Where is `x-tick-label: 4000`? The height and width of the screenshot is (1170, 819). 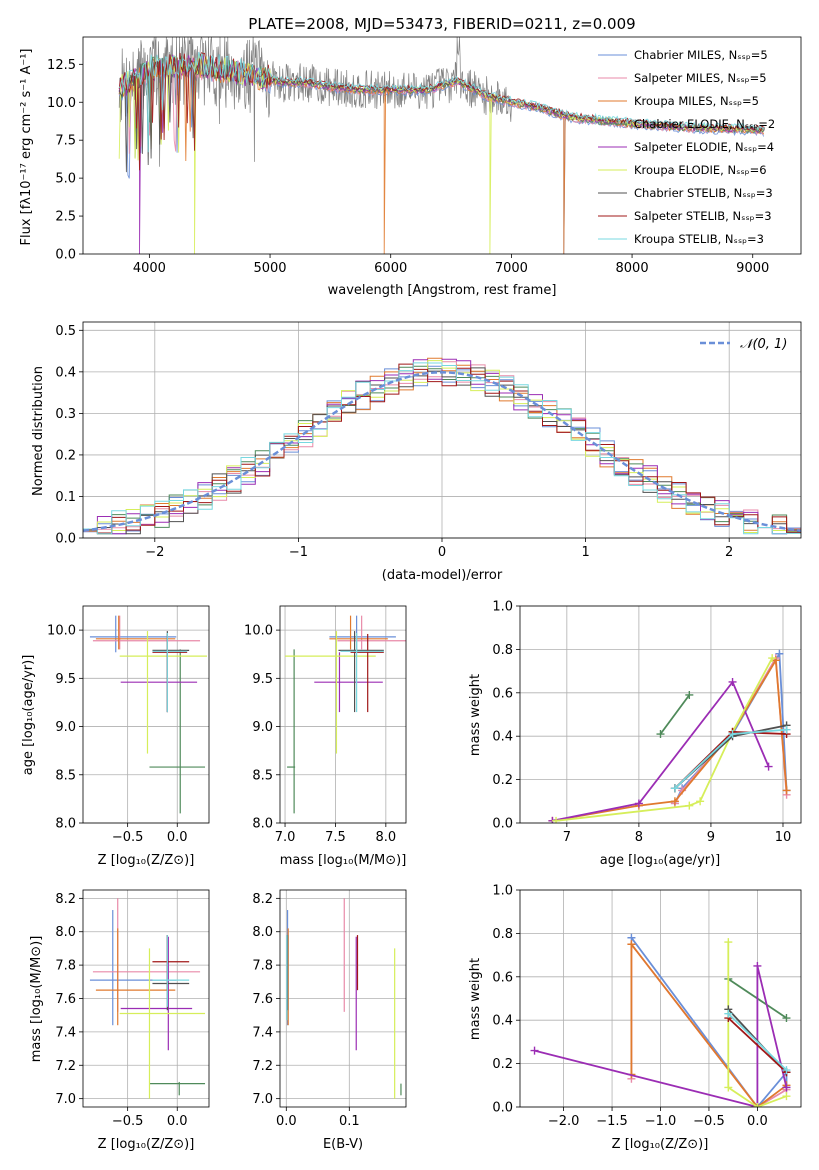 x-tick-label: 4000 is located at coordinates (149, 268).